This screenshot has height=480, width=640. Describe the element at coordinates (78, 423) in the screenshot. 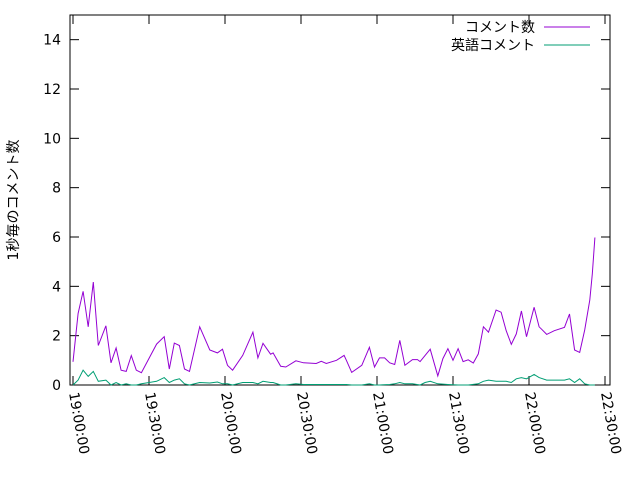

I see `x-tick-label: 19:00:00` at that location.